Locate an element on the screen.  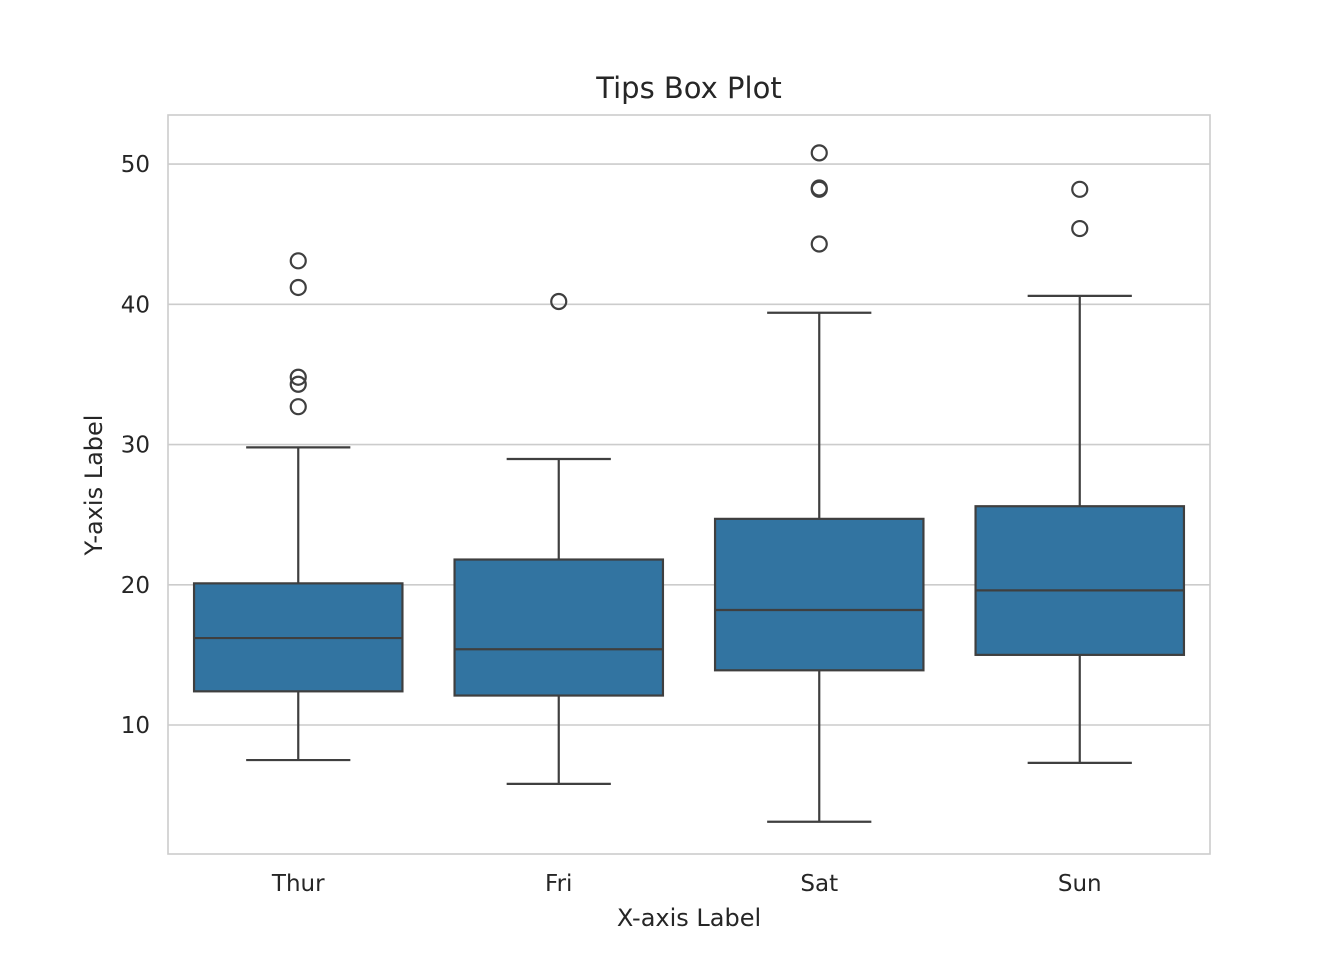
x-tick-label: Sat is located at coordinates (819, 884).